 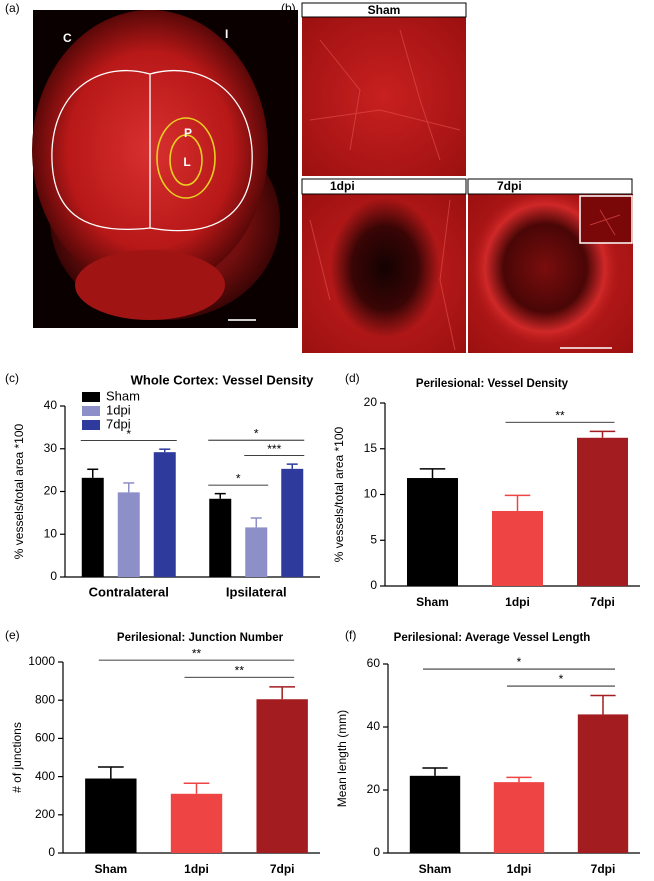 What do you see at coordinates (352, 378) in the screenshot?
I see `panel-label: (d)` at bounding box center [352, 378].